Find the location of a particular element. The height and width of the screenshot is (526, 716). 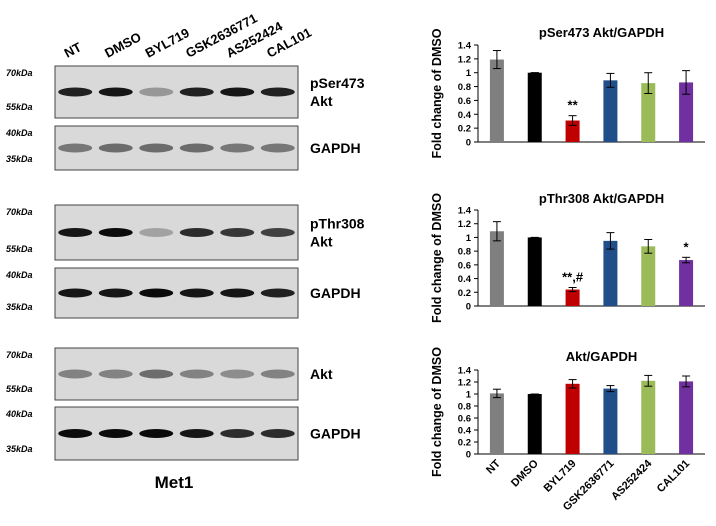

lane-label: NT is located at coordinates (73, 49).